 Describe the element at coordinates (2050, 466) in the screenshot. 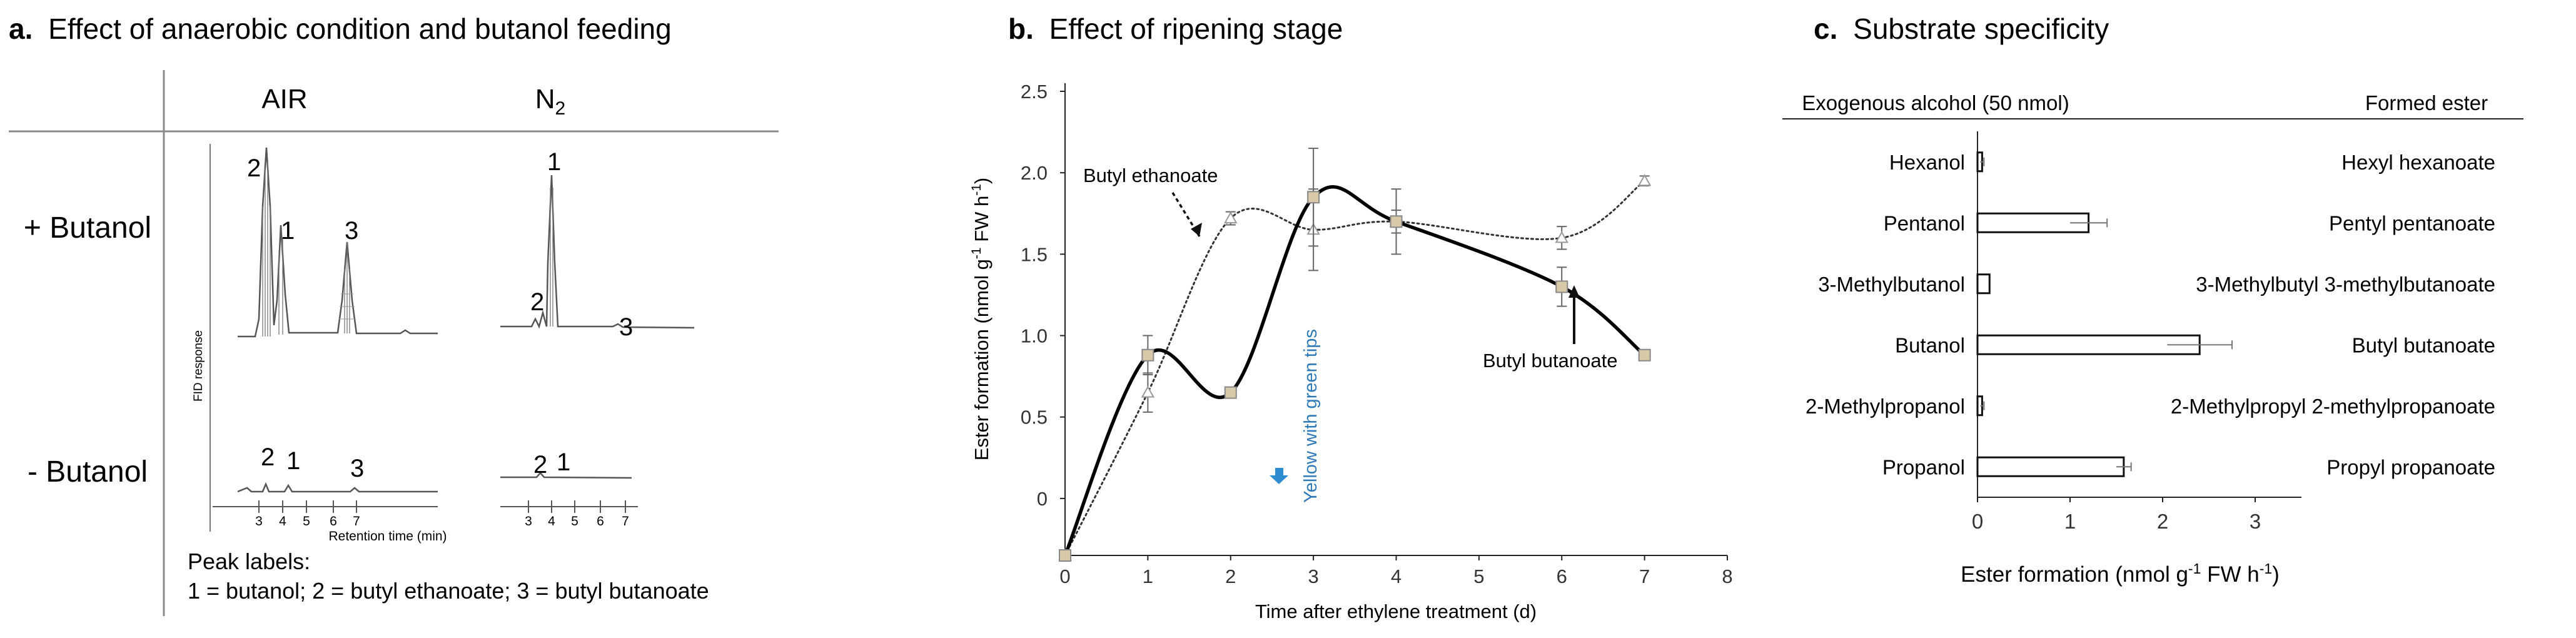

I see `bar-propanol` at that location.